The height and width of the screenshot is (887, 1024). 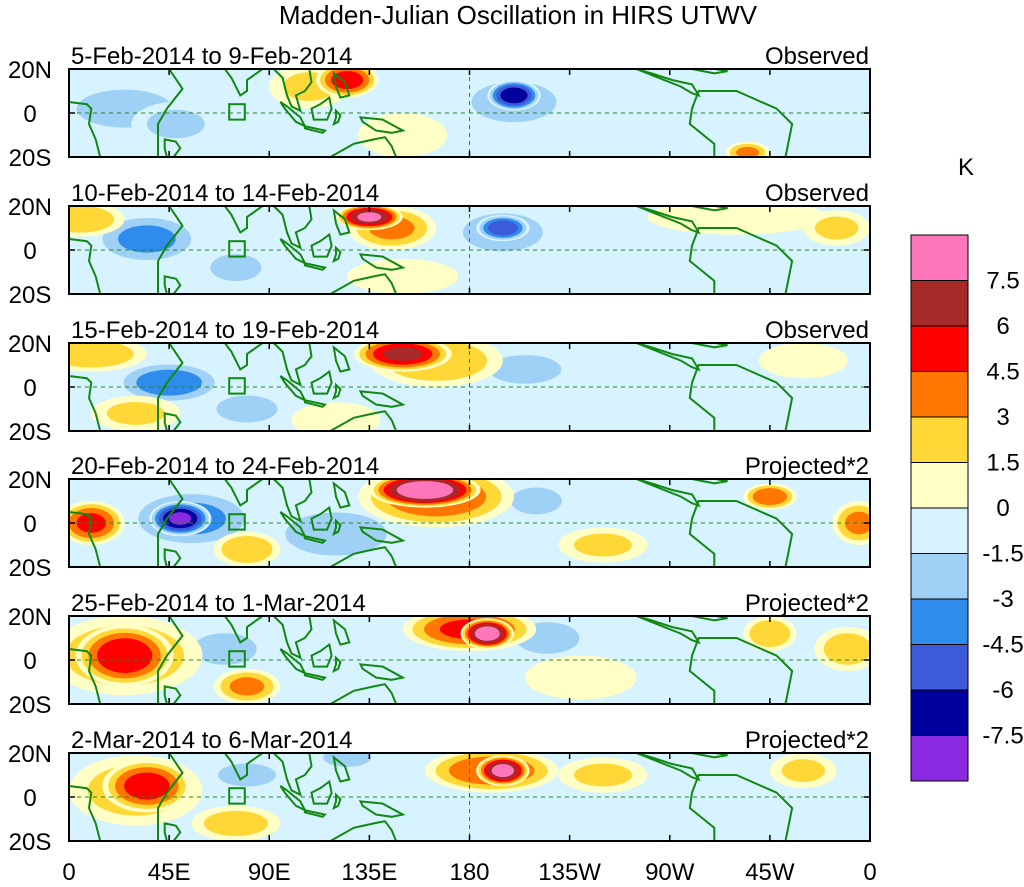 What do you see at coordinates (225, 466) in the screenshot?
I see `panel-period-label: 20-Feb-2014 to 24-Feb-2014` at bounding box center [225, 466].